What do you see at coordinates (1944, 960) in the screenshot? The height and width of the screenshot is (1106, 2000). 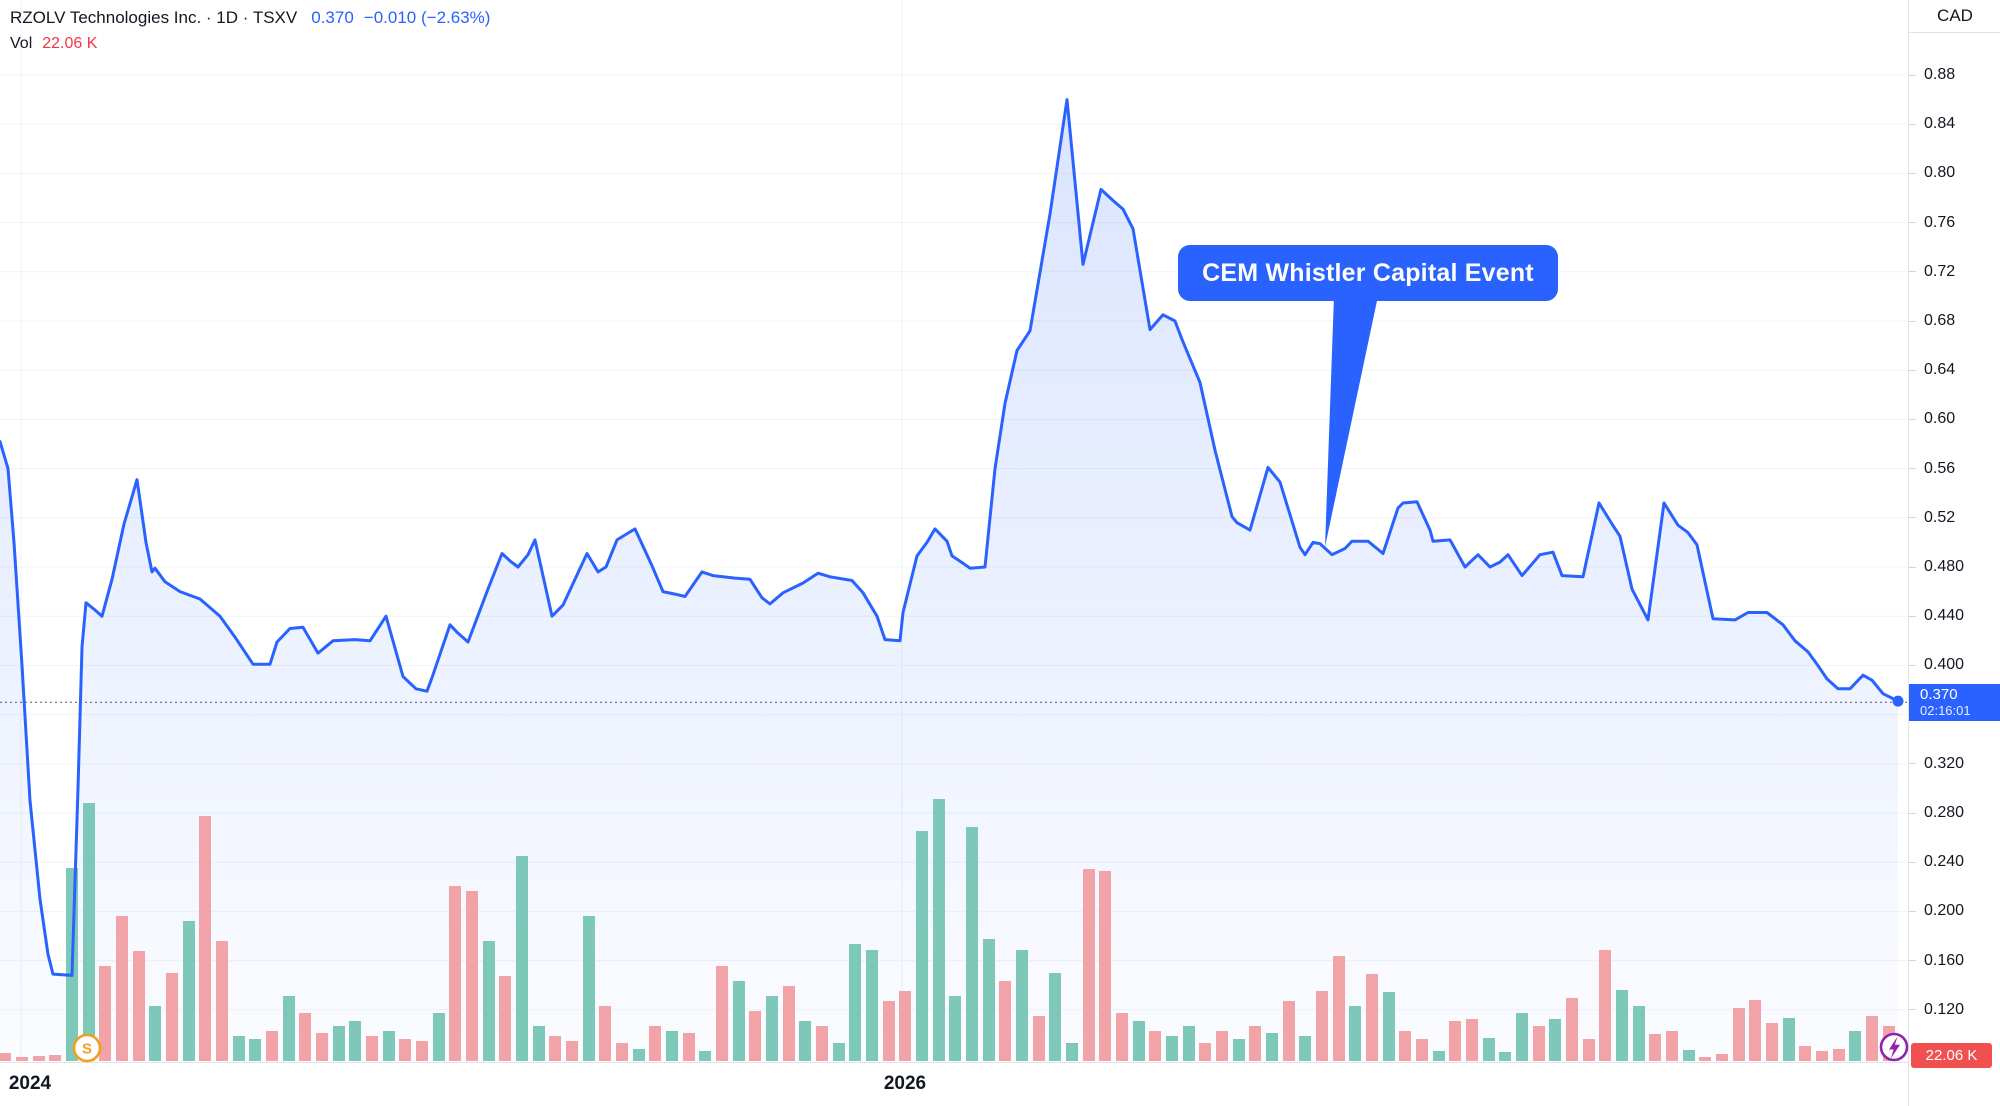 I see `axis-tick-label: 0.160` at bounding box center [1944, 960].